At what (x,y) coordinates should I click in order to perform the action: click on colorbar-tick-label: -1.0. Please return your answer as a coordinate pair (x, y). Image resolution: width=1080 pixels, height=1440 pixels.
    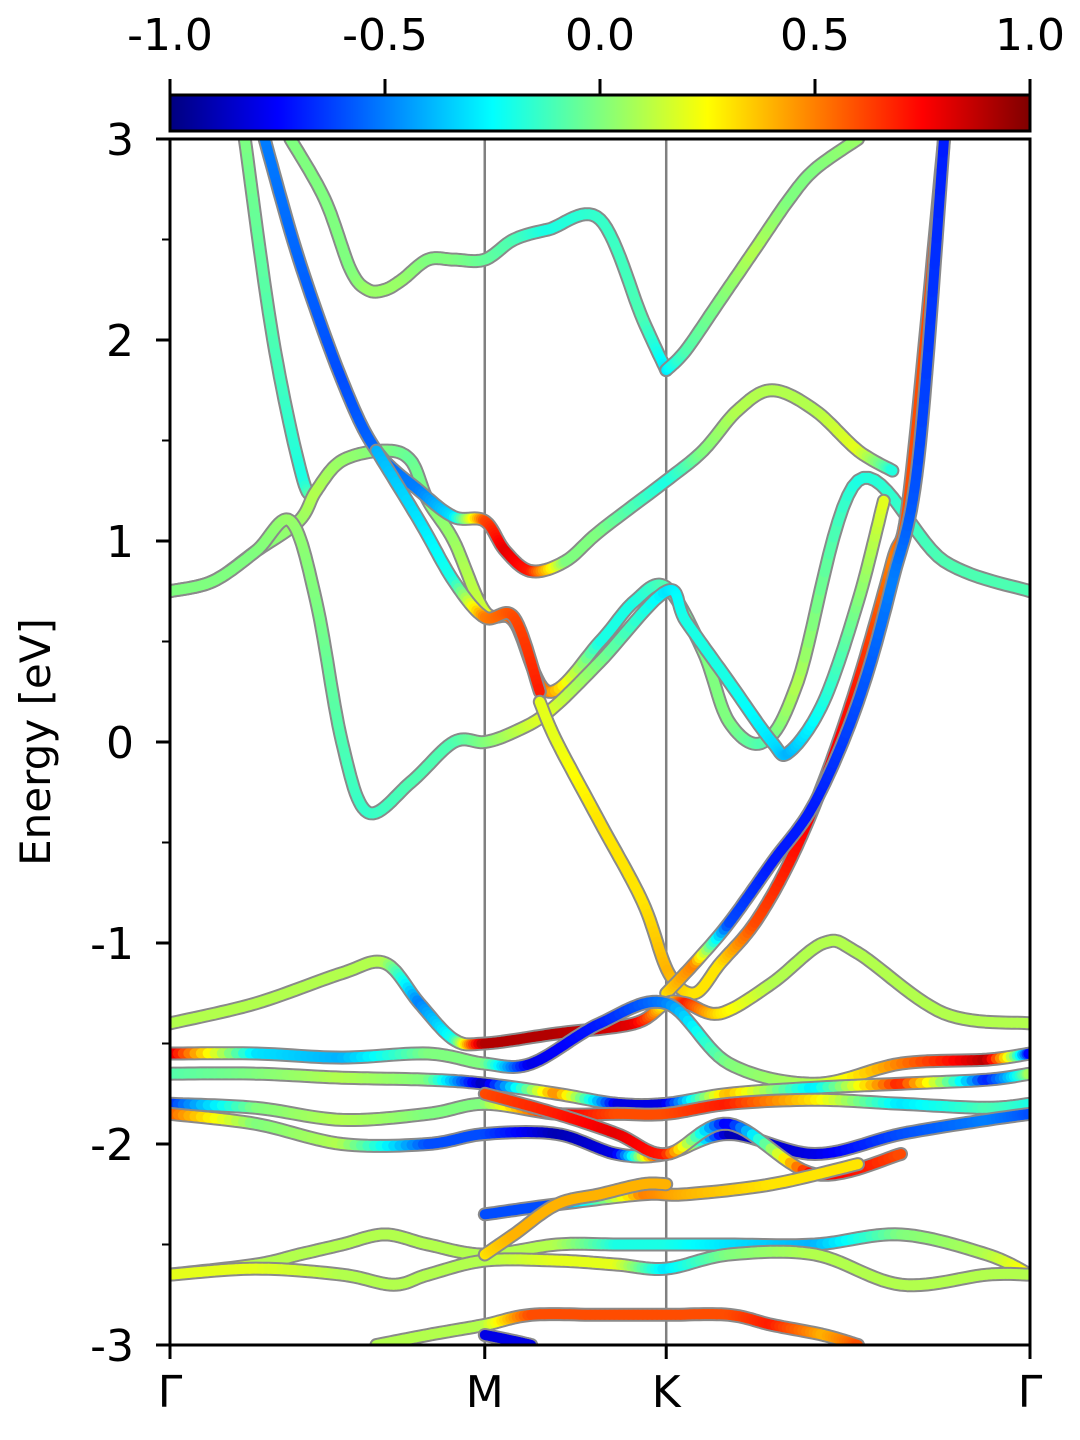
    Looking at the image, I should click on (170, 35).